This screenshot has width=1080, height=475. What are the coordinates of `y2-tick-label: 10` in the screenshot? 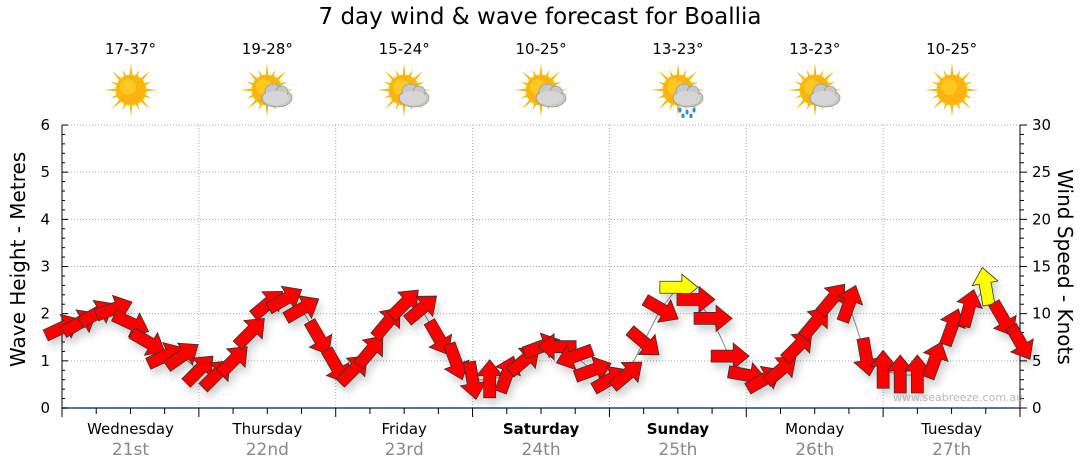 It's located at (1041, 314).